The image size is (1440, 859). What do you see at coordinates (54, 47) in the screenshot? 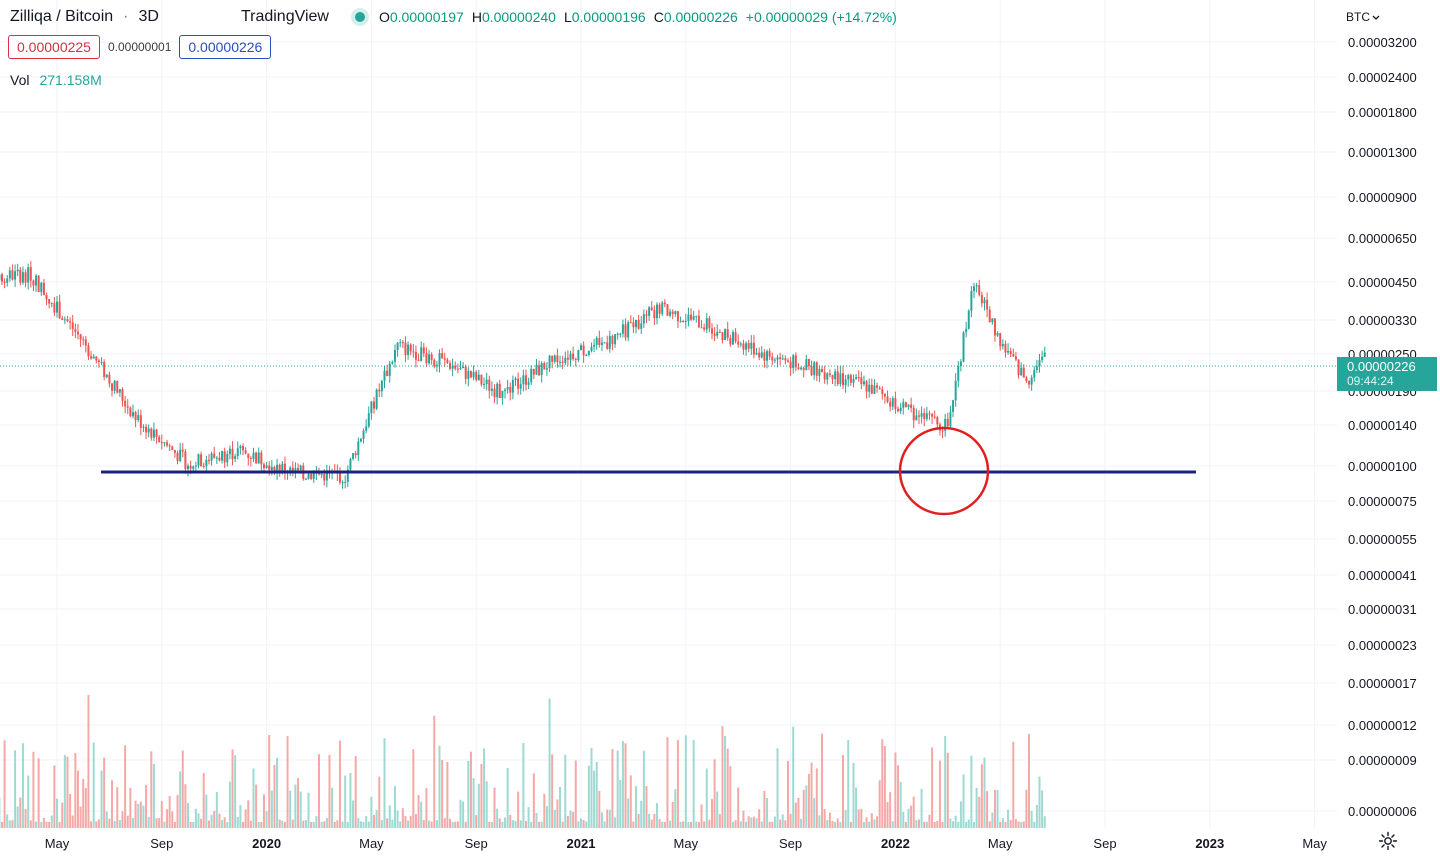
I see `sell-button: 0.00000225` at bounding box center [54, 47].